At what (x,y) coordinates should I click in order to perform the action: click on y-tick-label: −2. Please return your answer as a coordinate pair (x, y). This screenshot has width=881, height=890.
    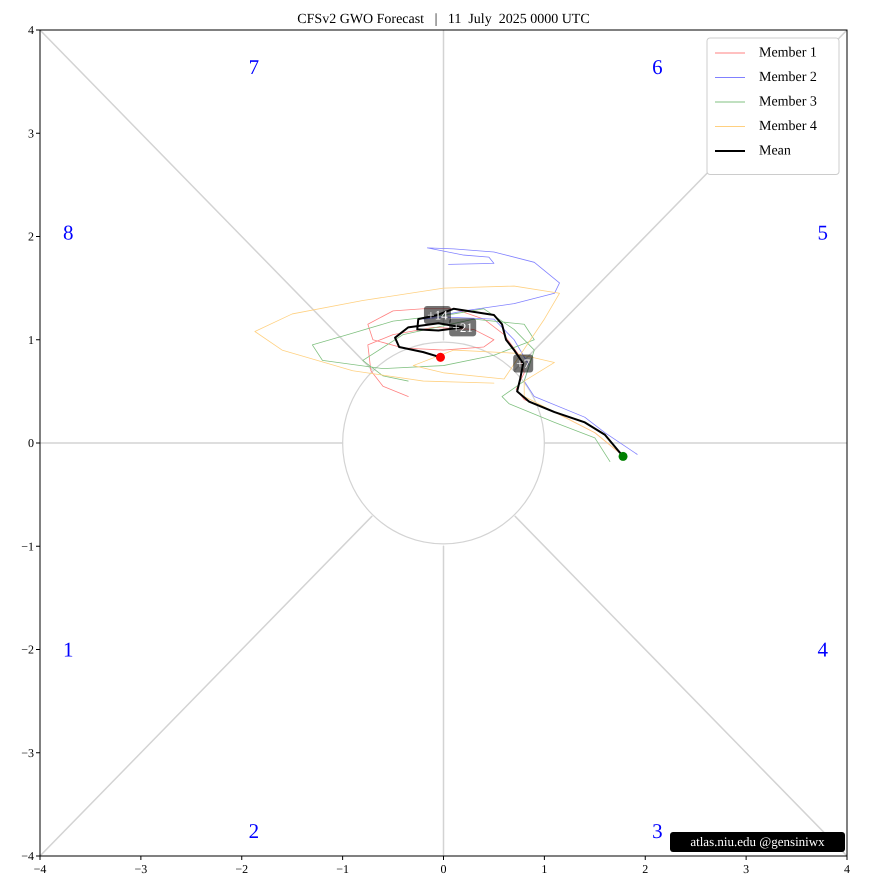
    Looking at the image, I should click on (27, 649).